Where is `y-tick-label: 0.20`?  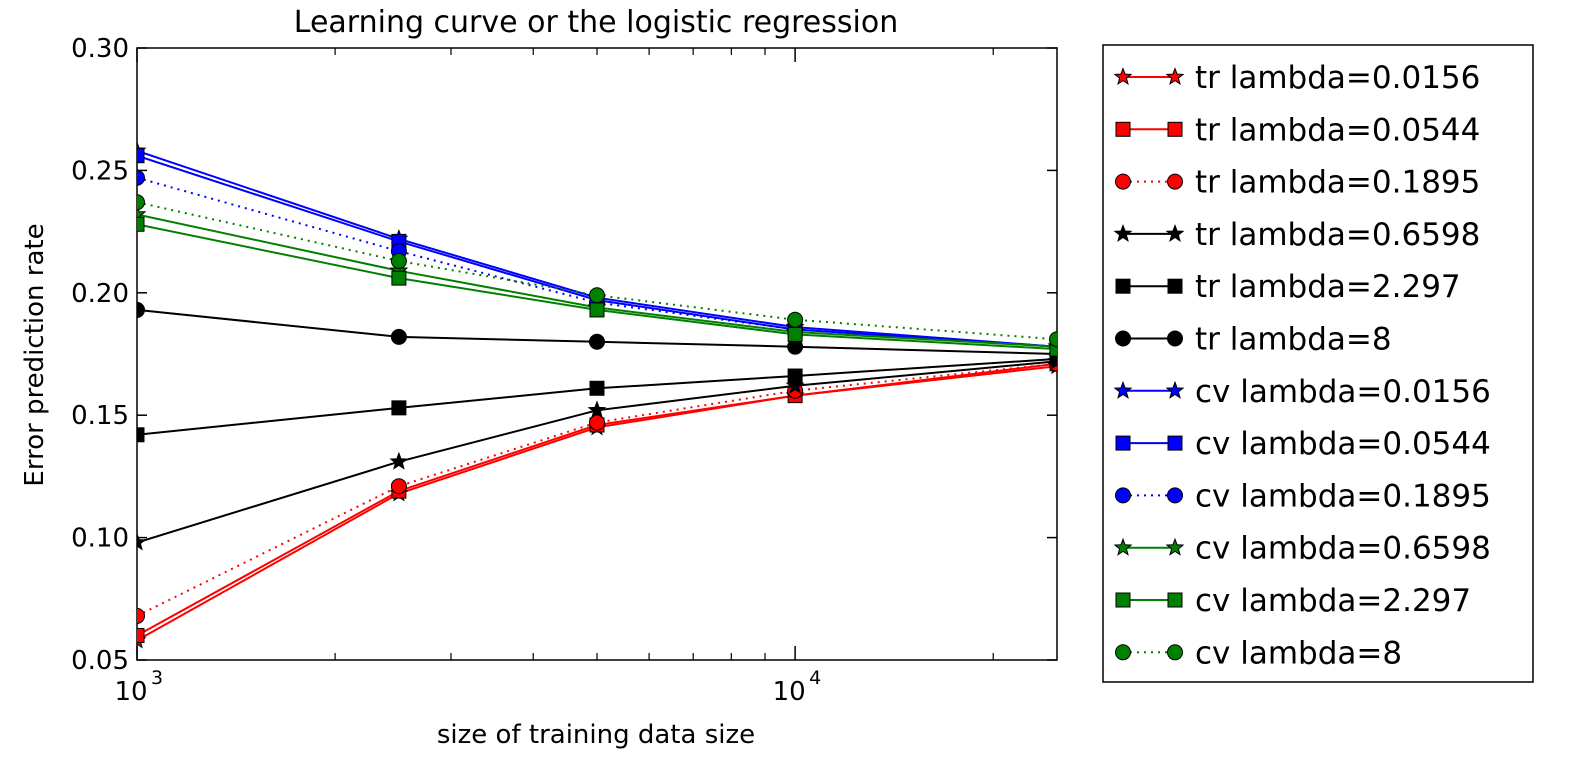 y-tick-label: 0.20 is located at coordinates (100, 294).